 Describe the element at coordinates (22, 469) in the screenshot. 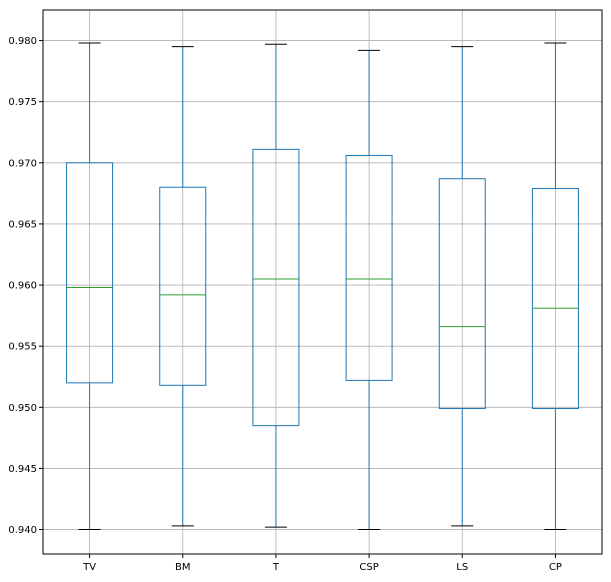

I see `y-tick-label: 0.945` at that location.